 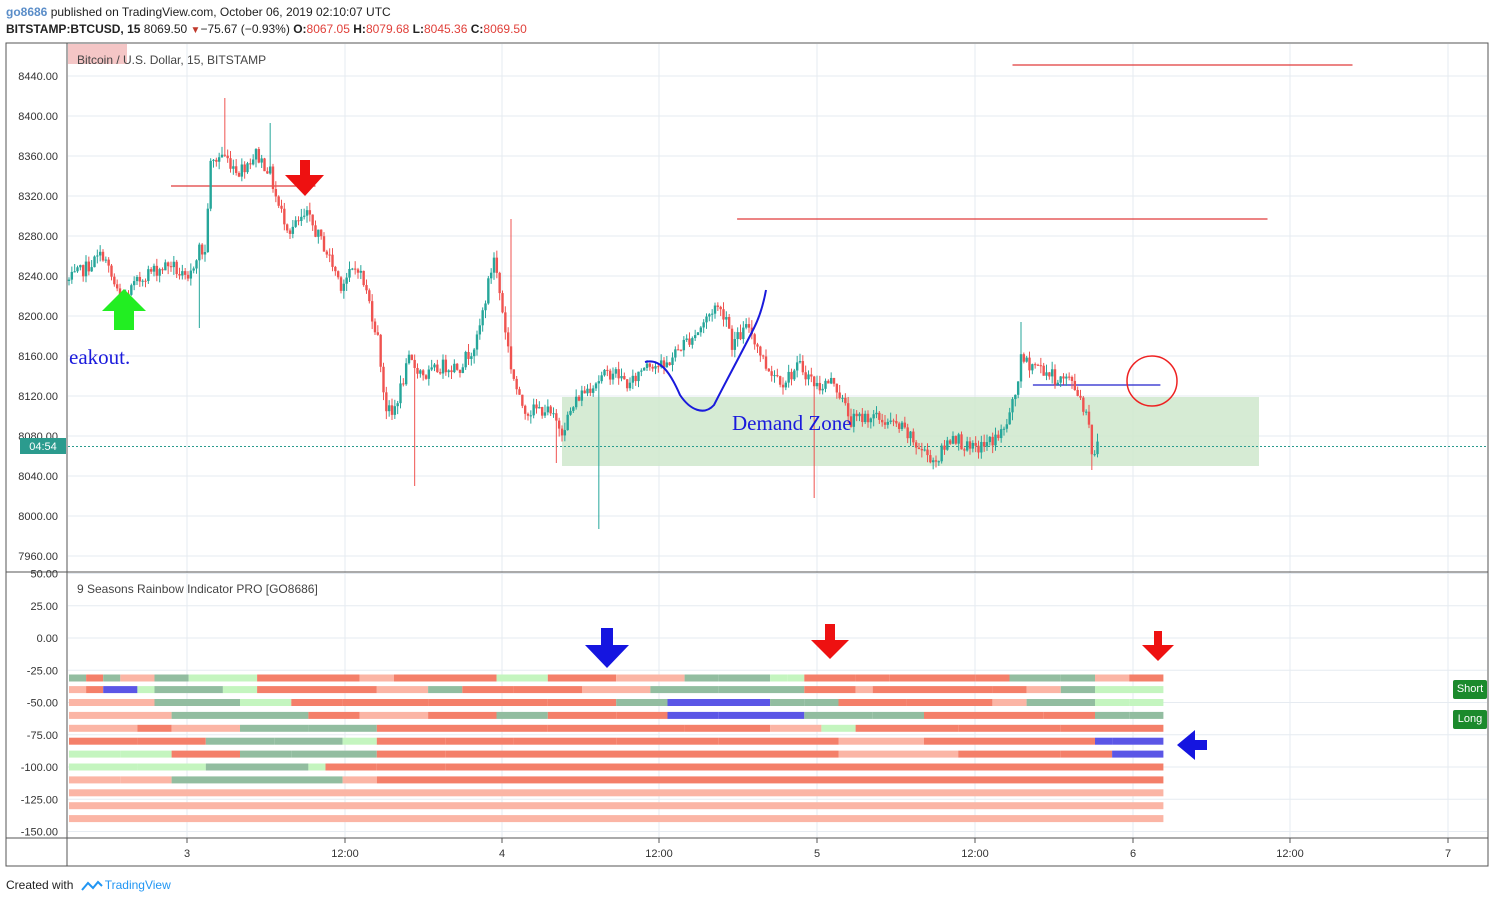 I want to click on main-pane-title: Bitcoin / U.S. Dollar, 15, BITSTAMP, so click(x=171, y=60).